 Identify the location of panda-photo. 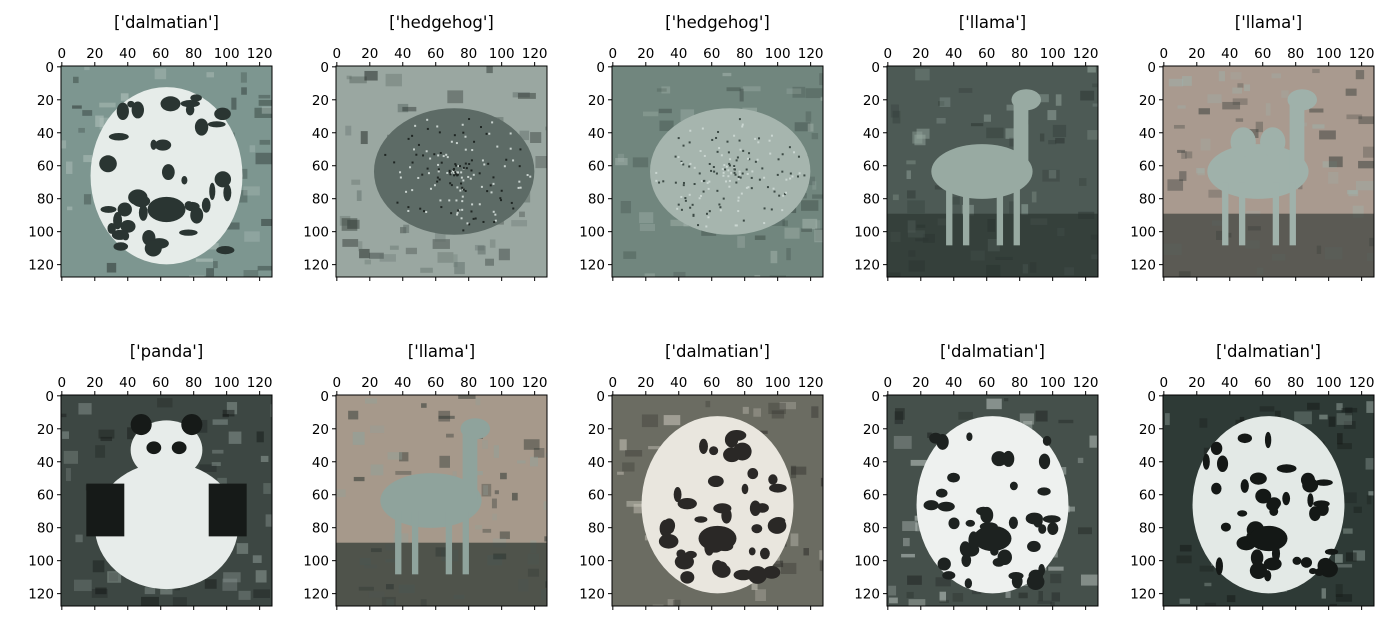
(166, 500).